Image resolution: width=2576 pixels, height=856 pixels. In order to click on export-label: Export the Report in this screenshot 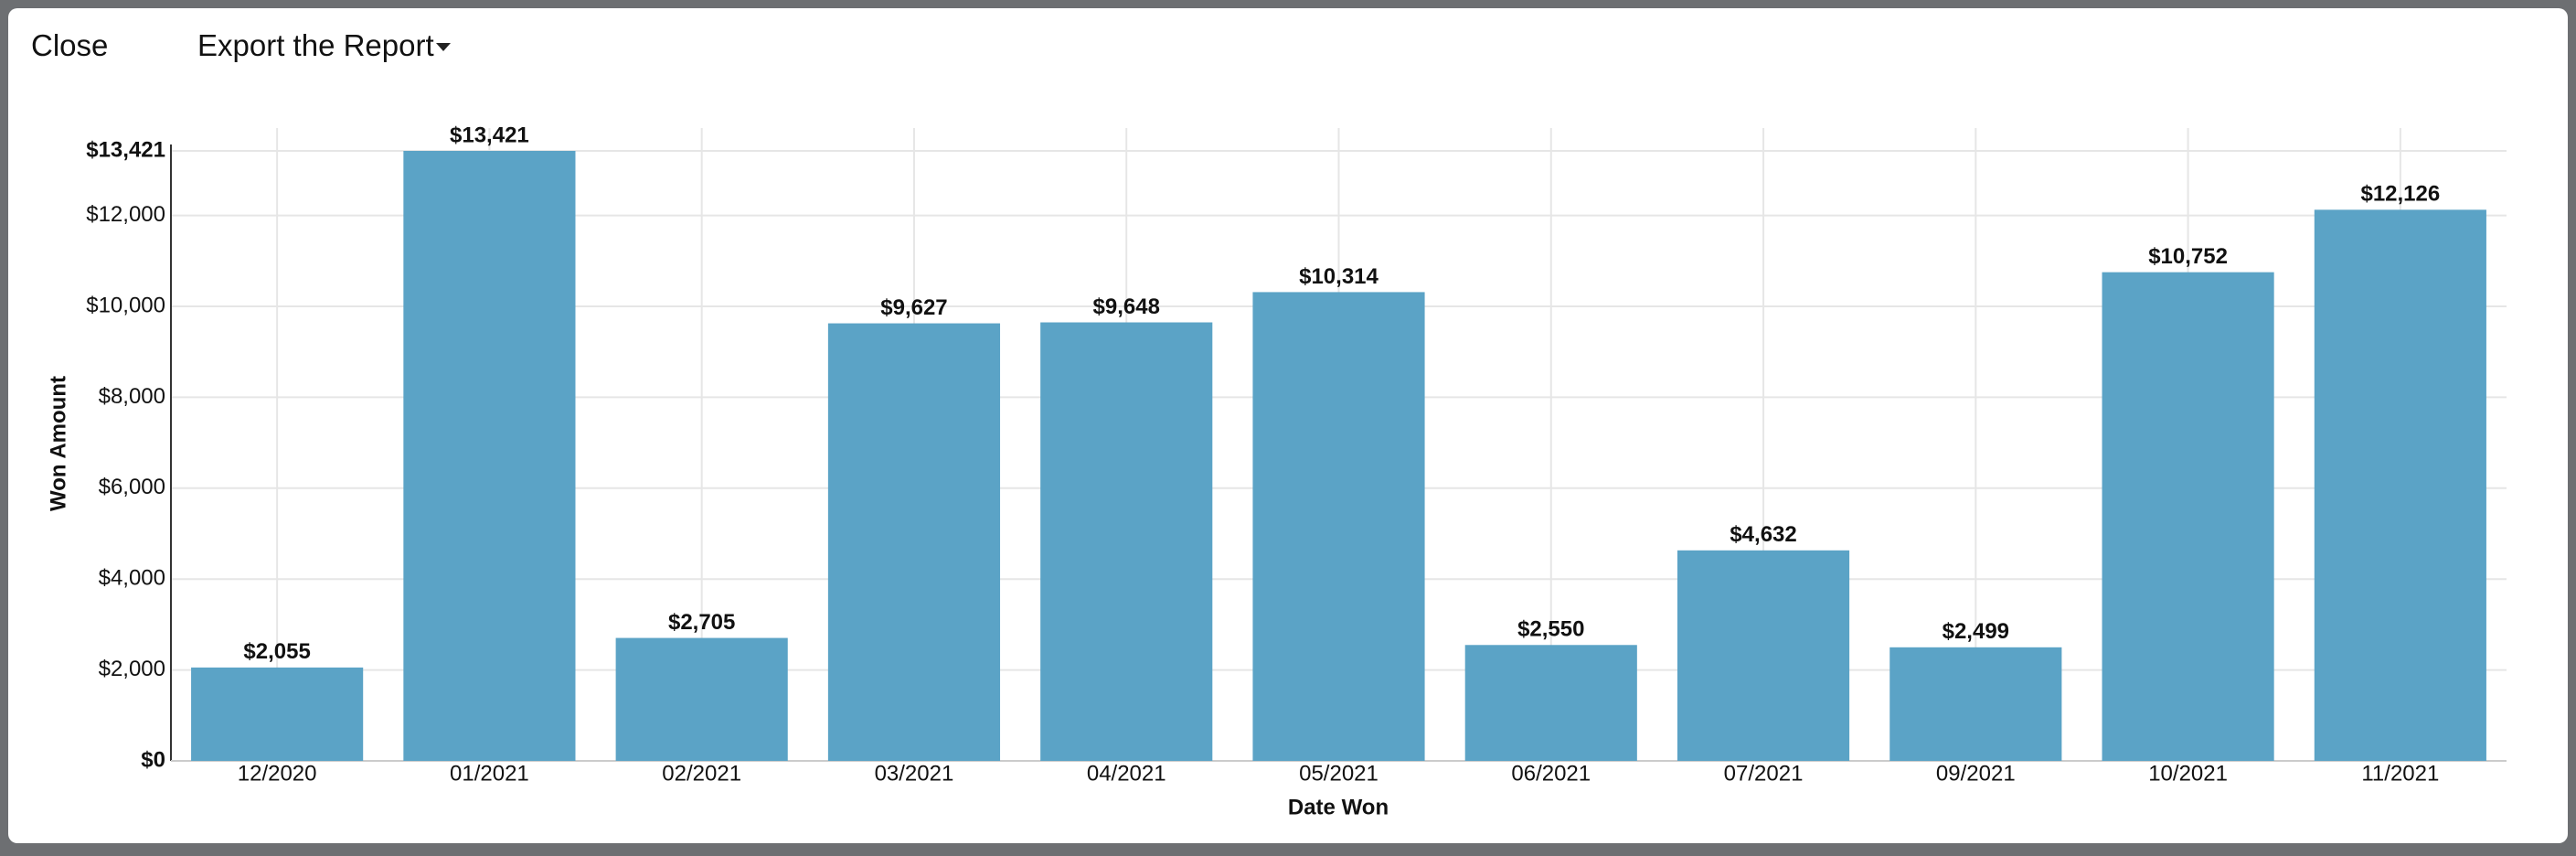, I will do `click(315, 45)`.